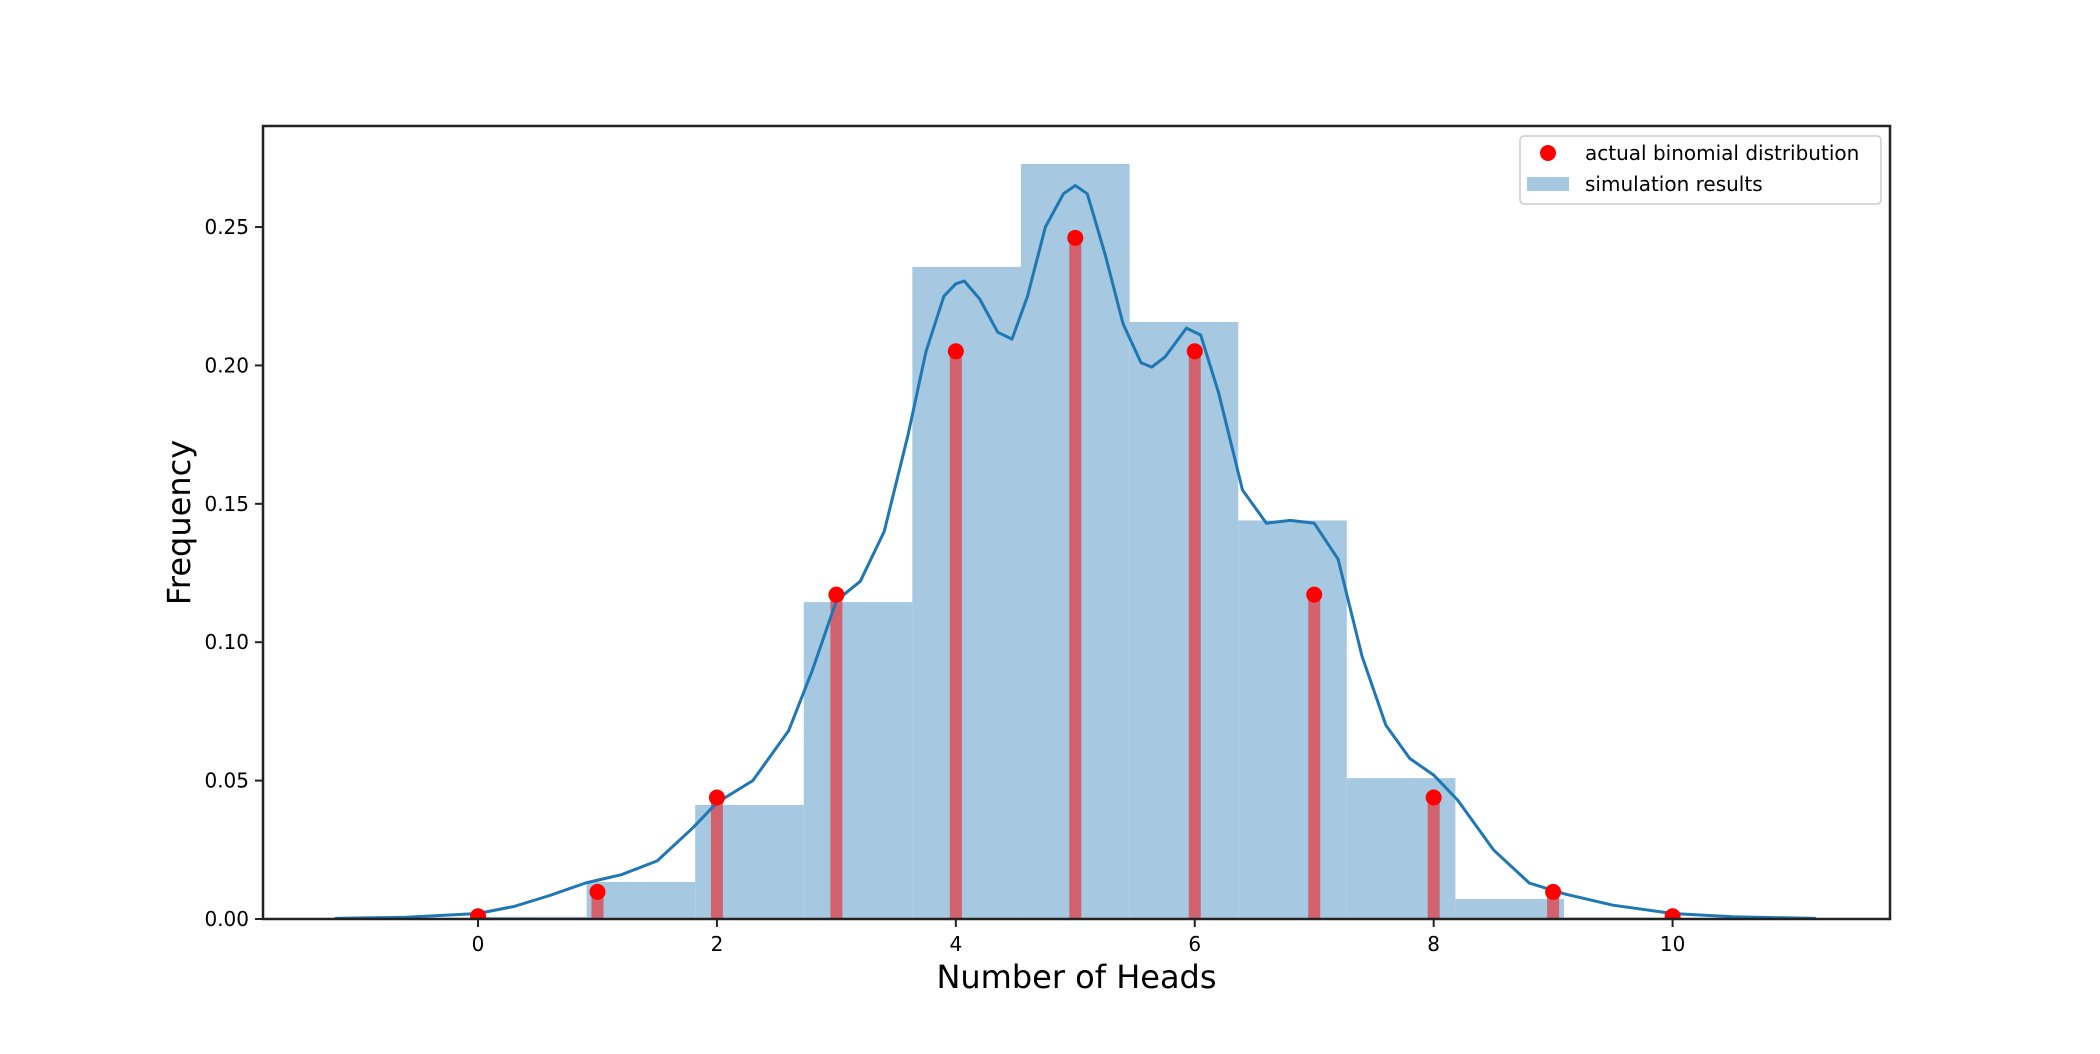 Image resolution: width=2100 pixels, height=1054 pixels. I want to click on blue-patch-icon, so click(1548, 184).